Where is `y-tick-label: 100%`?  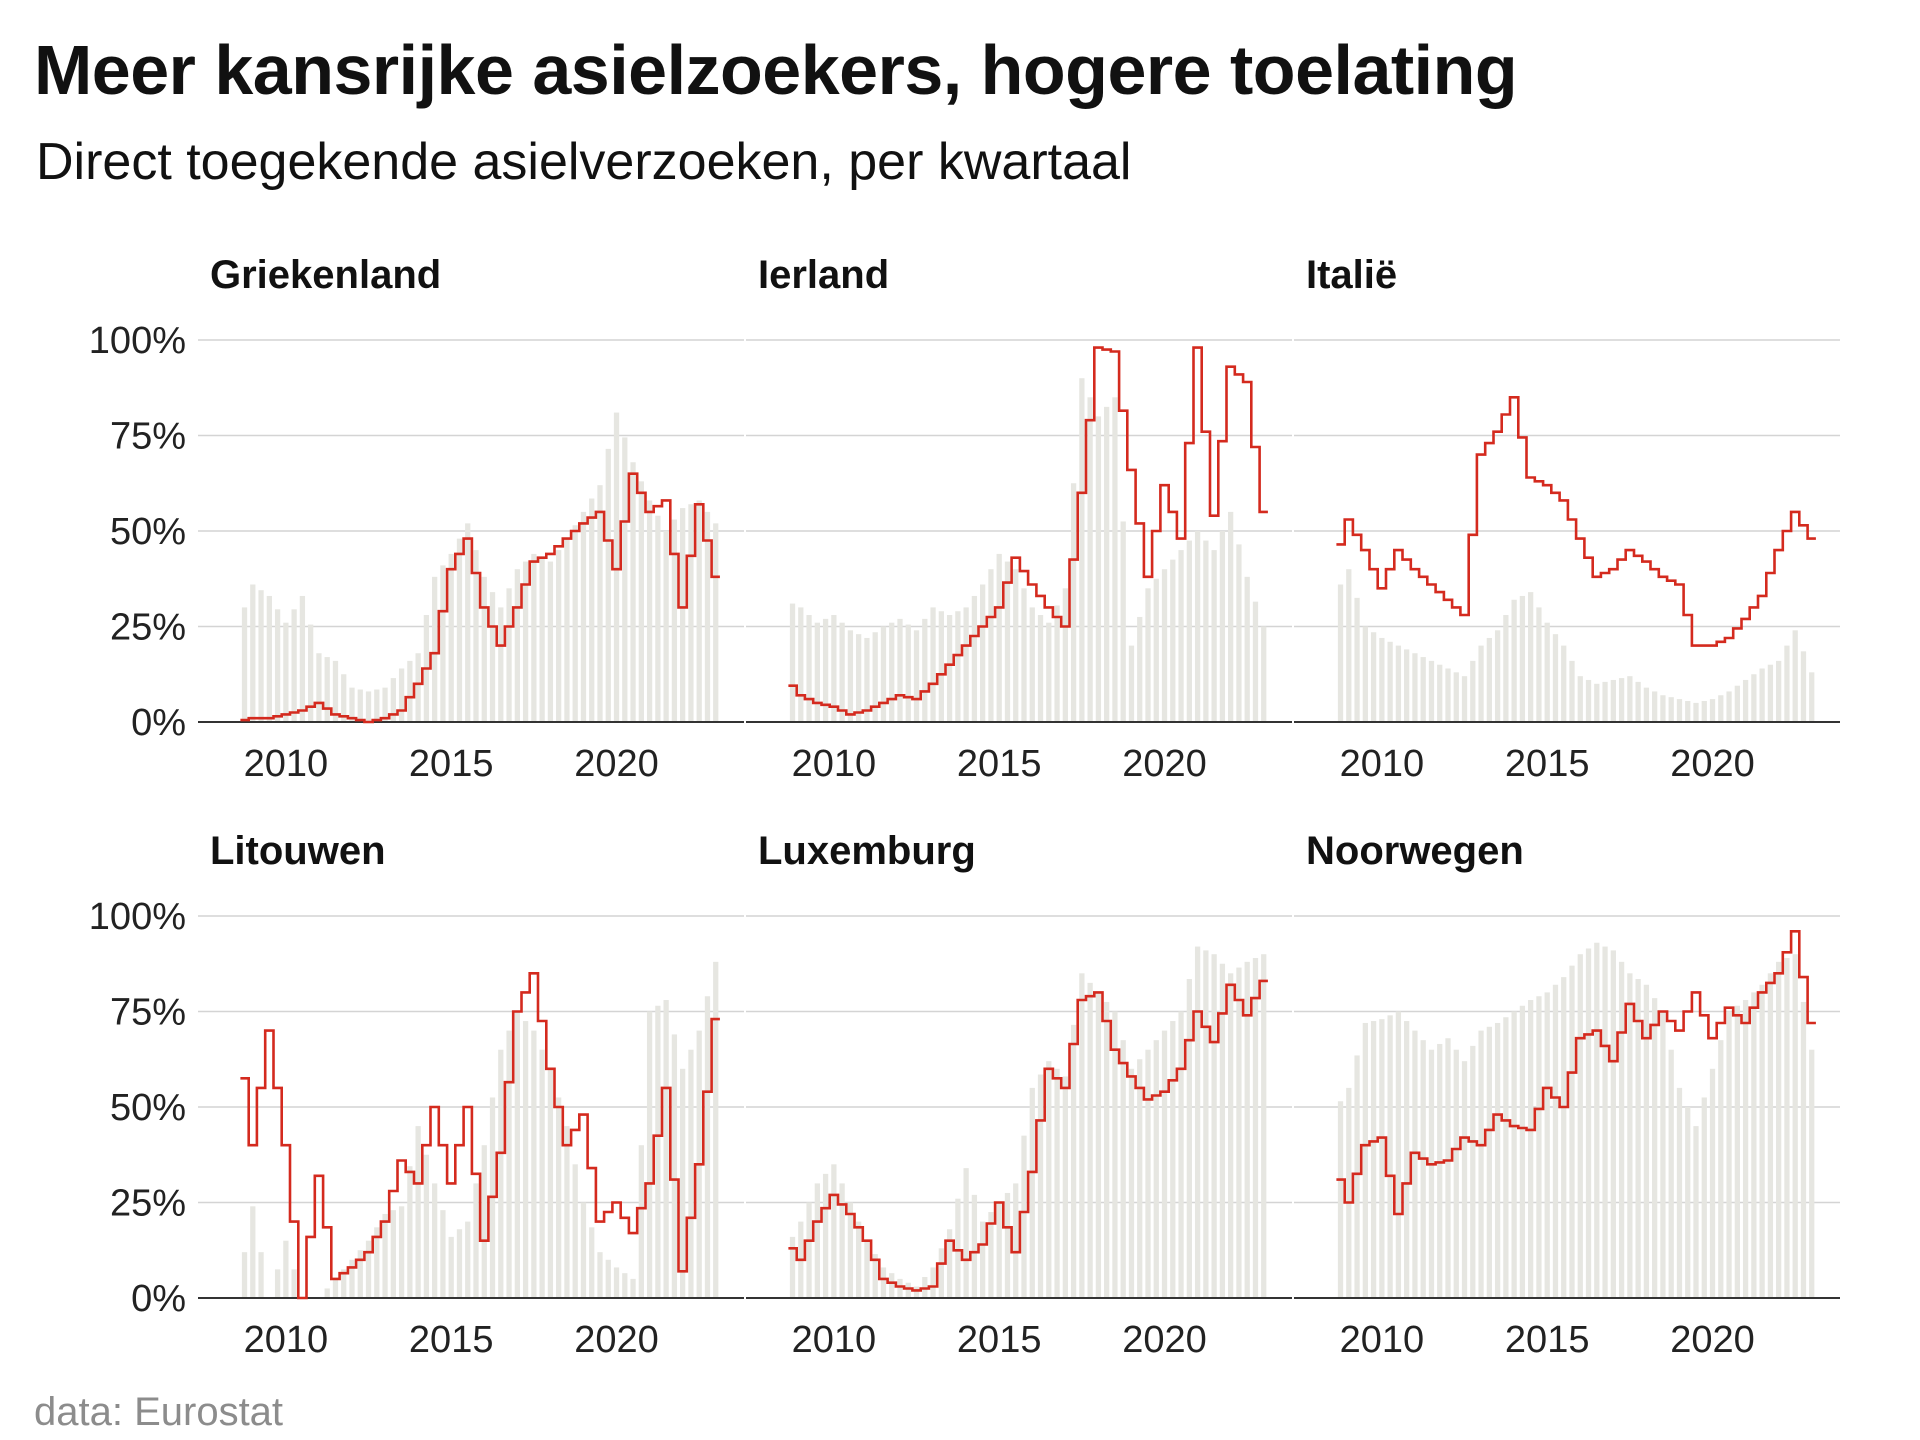
y-tick-label: 100% is located at coordinates (137, 917).